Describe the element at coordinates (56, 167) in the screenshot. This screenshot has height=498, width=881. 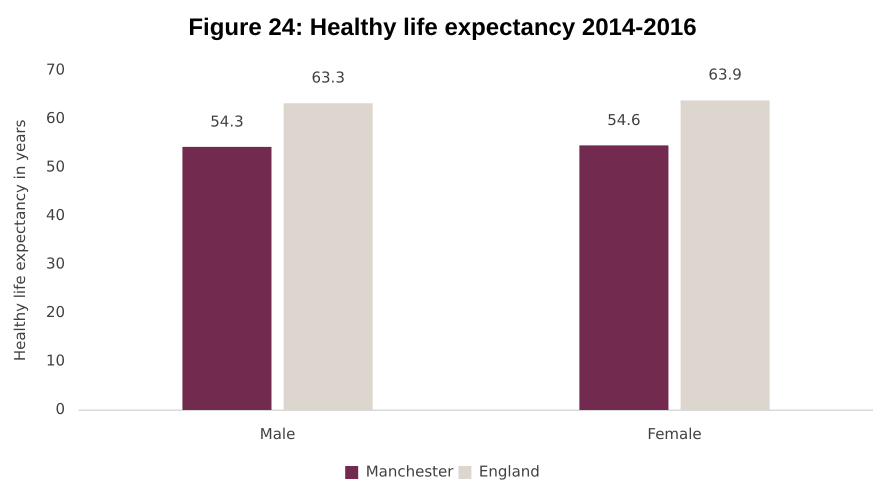
I see `y-tick-label: 50` at that location.